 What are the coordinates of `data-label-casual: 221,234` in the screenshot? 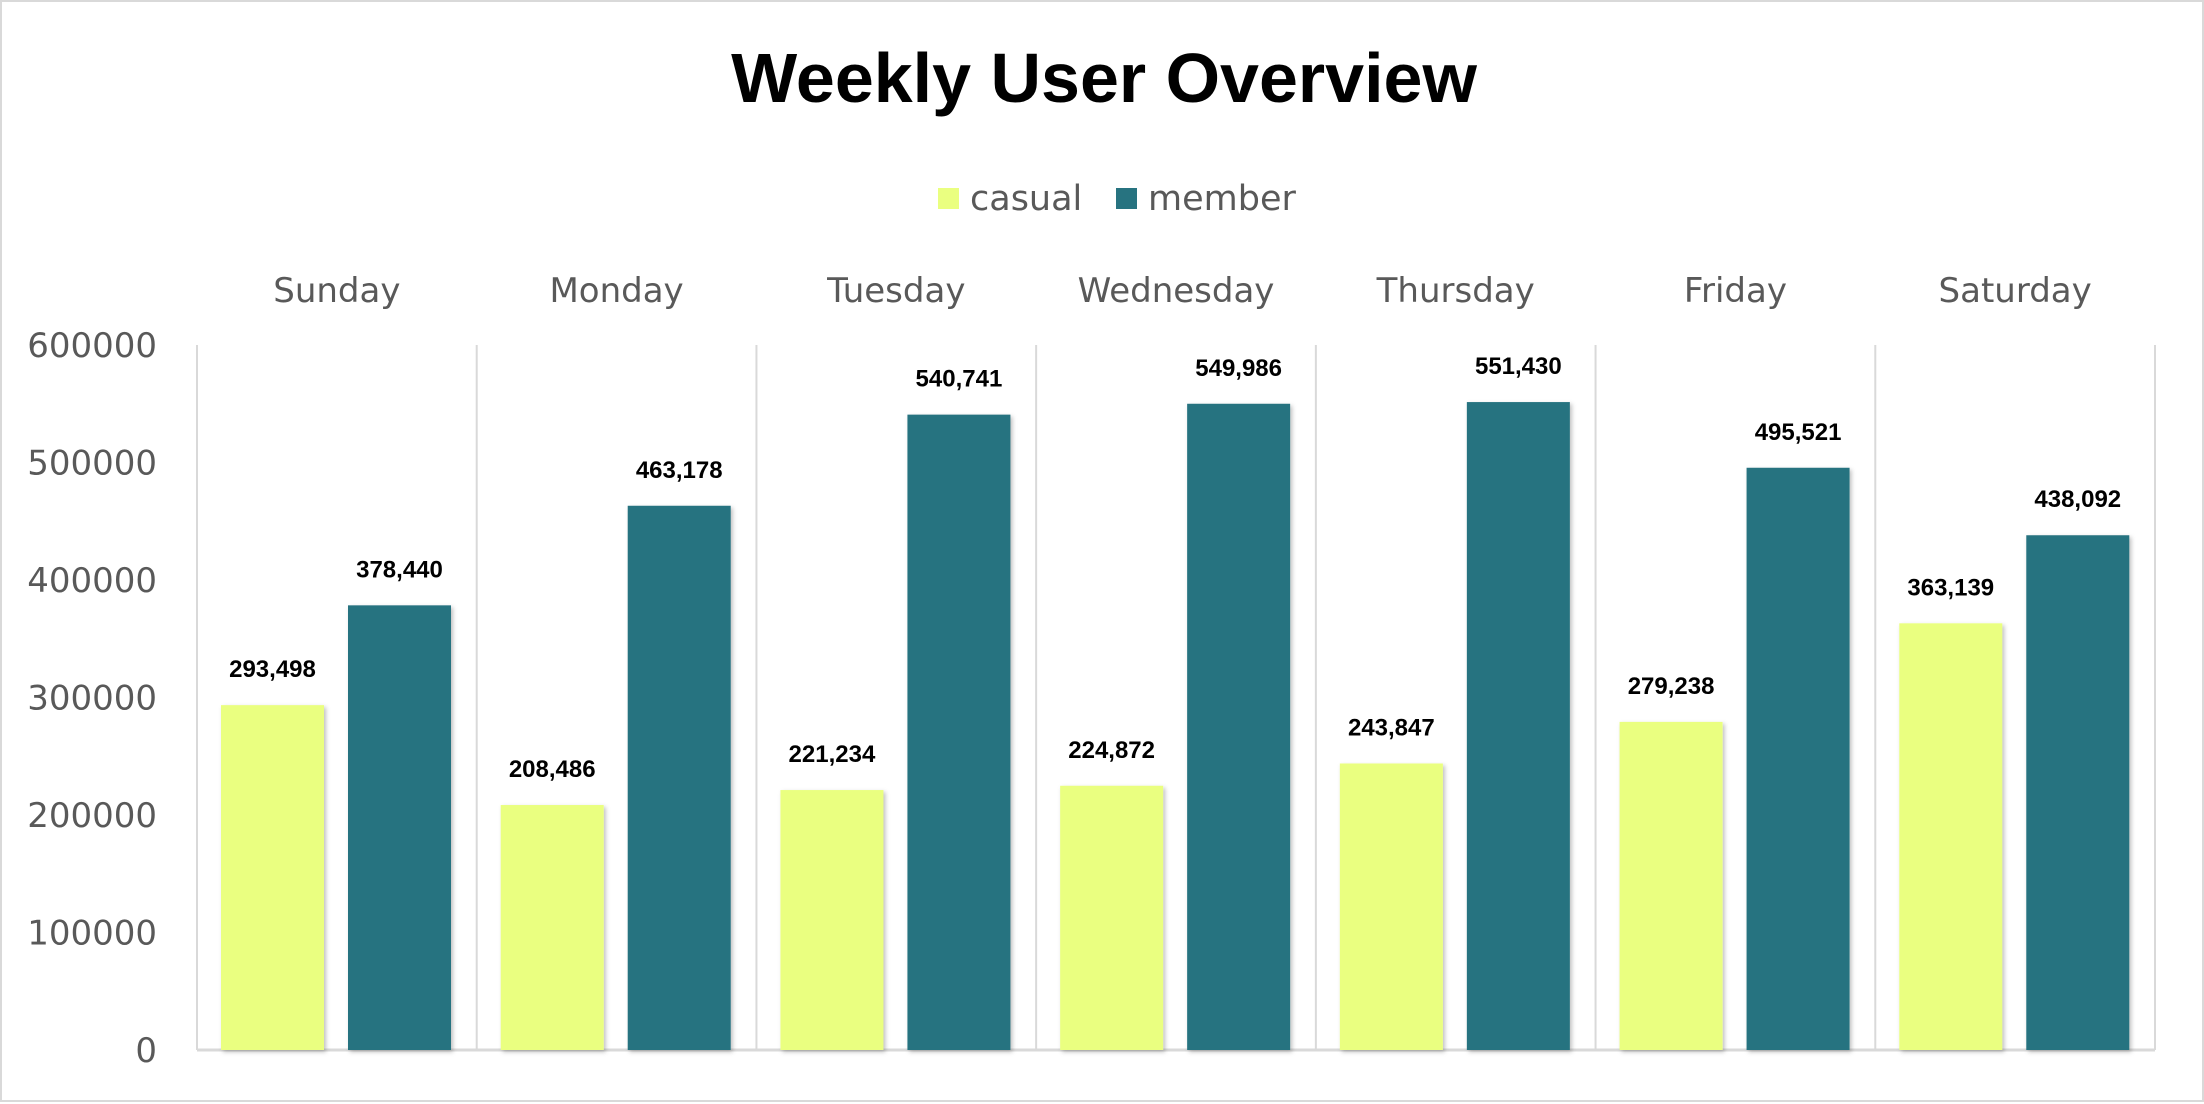 It's located at (832, 754).